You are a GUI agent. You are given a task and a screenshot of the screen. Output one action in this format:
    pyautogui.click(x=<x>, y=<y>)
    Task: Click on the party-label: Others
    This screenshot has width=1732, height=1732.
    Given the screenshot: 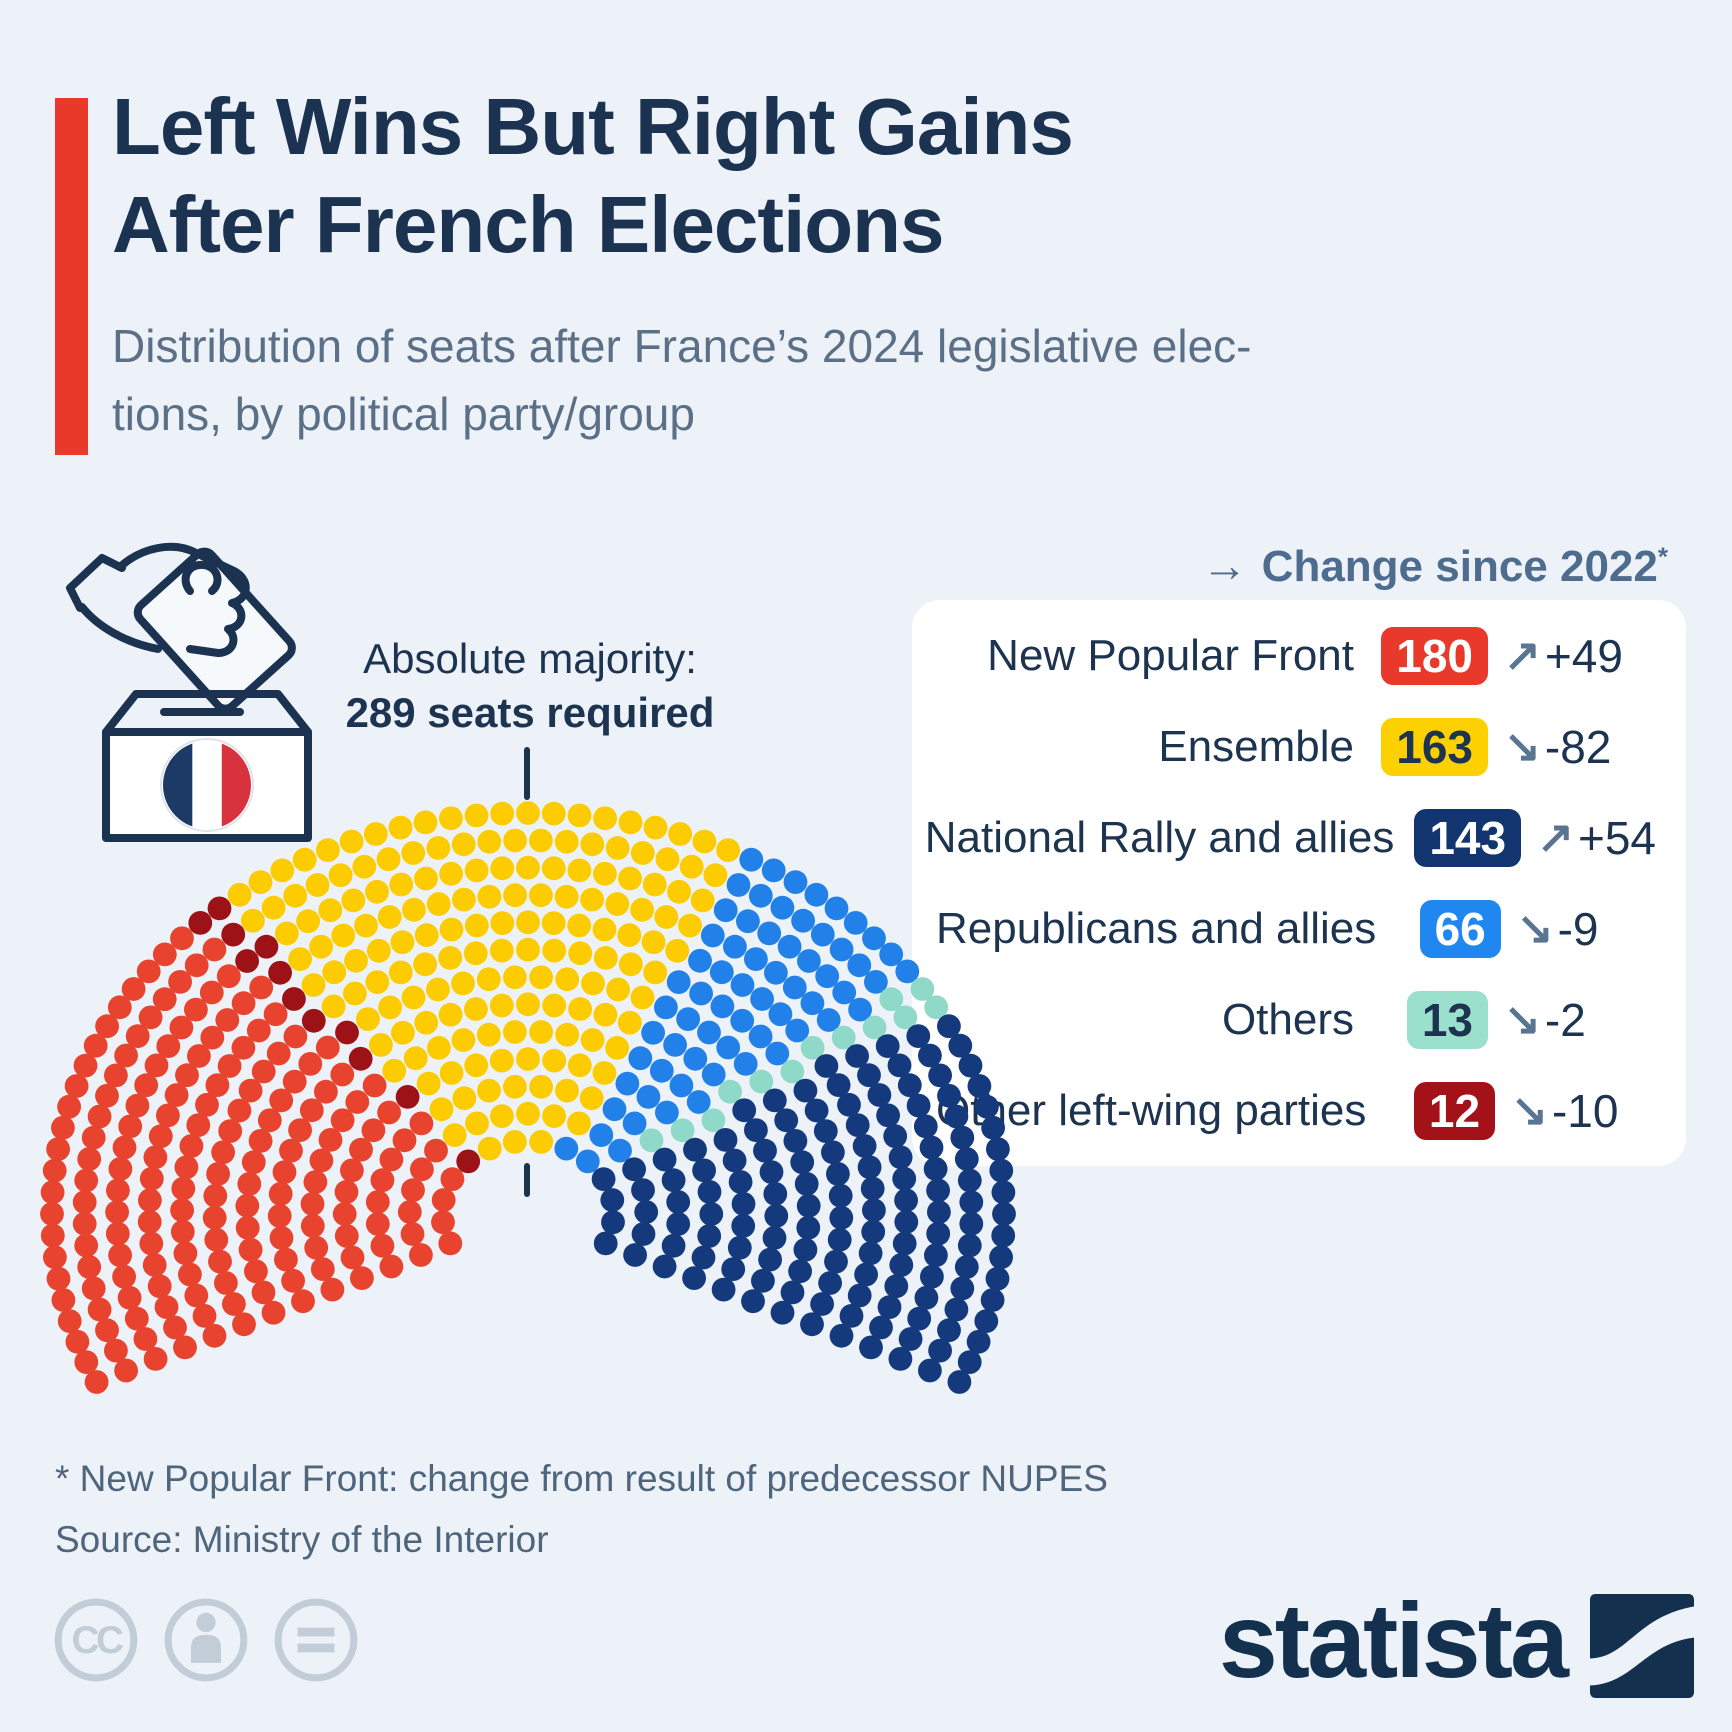 What is the action you would take?
    pyautogui.click(x=1287, y=1019)
    